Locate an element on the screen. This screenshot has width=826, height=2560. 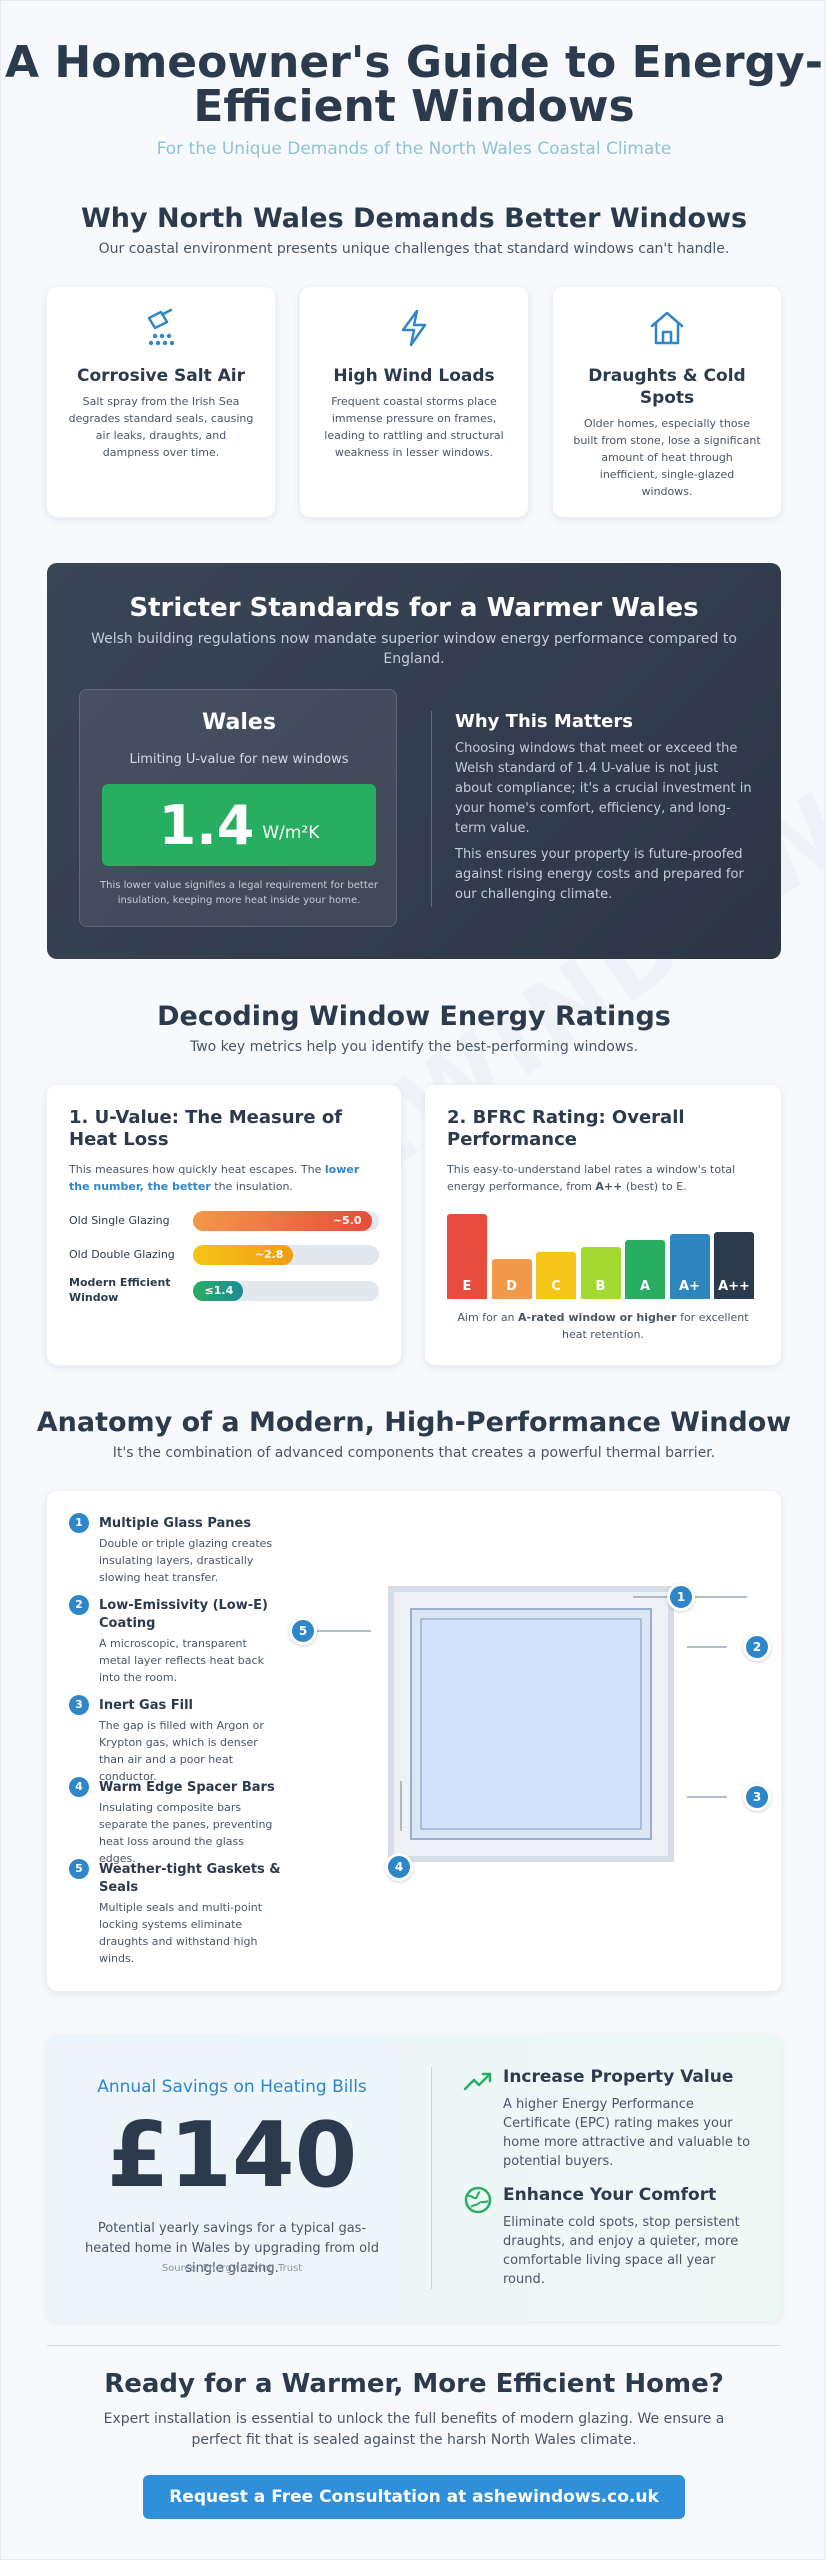
feature-title: Draughts & Cold Spots is located at coordinates (667, 387).